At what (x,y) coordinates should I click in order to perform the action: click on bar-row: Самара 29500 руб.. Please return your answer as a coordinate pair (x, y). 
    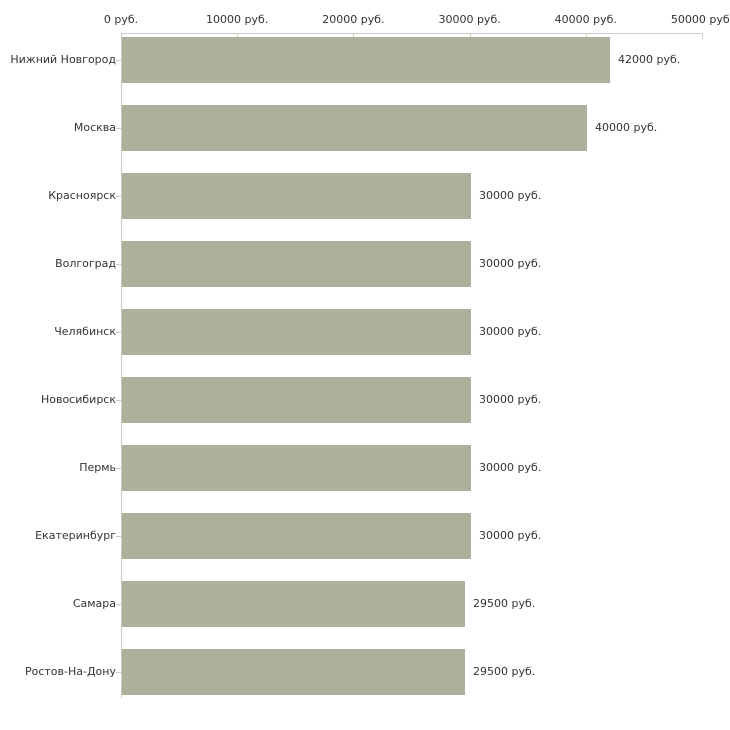
    Looking at the image, I should click on (365, 604).